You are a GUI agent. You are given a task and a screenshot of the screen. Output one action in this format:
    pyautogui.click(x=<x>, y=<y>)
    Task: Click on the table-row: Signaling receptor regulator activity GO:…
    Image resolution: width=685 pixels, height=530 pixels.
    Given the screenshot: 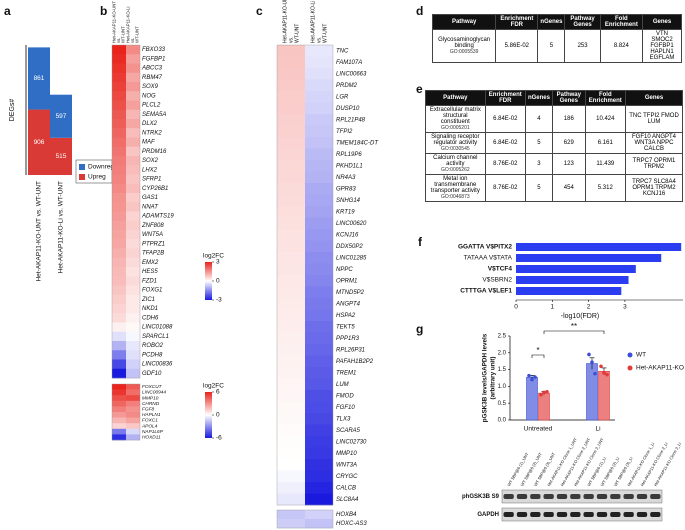 What is the action you would take?
    pyautogui.click(x=554, y=143)
    